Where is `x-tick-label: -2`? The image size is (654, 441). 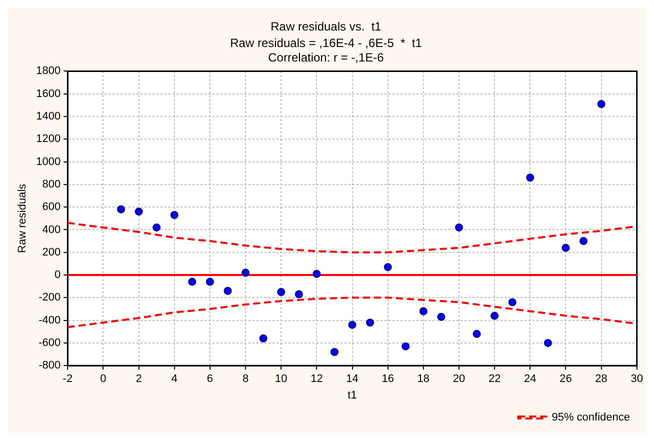 x-tick-label: -2 is located at coordinates (67, 379).